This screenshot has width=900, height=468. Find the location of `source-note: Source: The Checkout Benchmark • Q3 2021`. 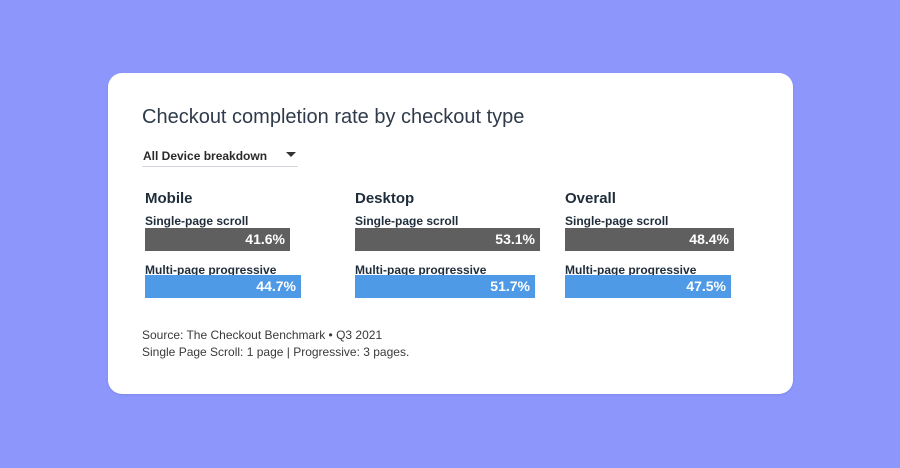

source-note: Source: The Checkout Benchmark • Q3 2021 is located at coordinates (262, 335).